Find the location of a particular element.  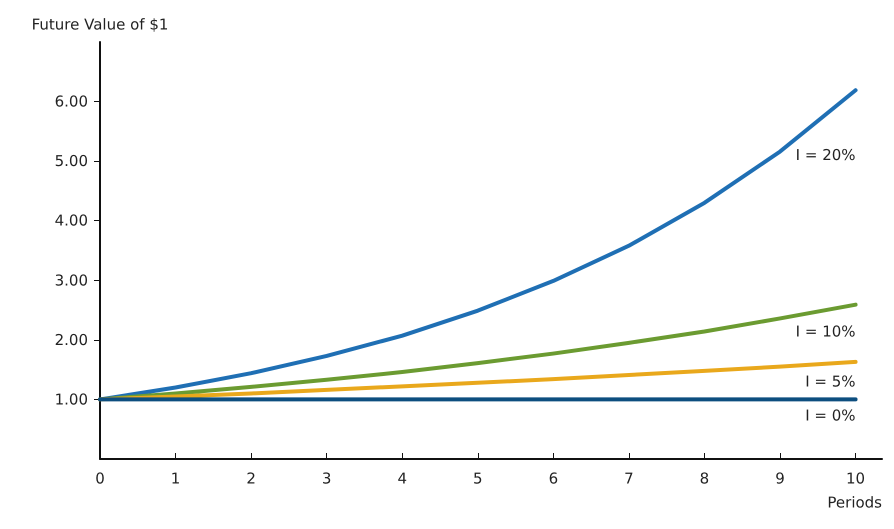

x-tick-label: 5 is located at coordinates (478, 479).